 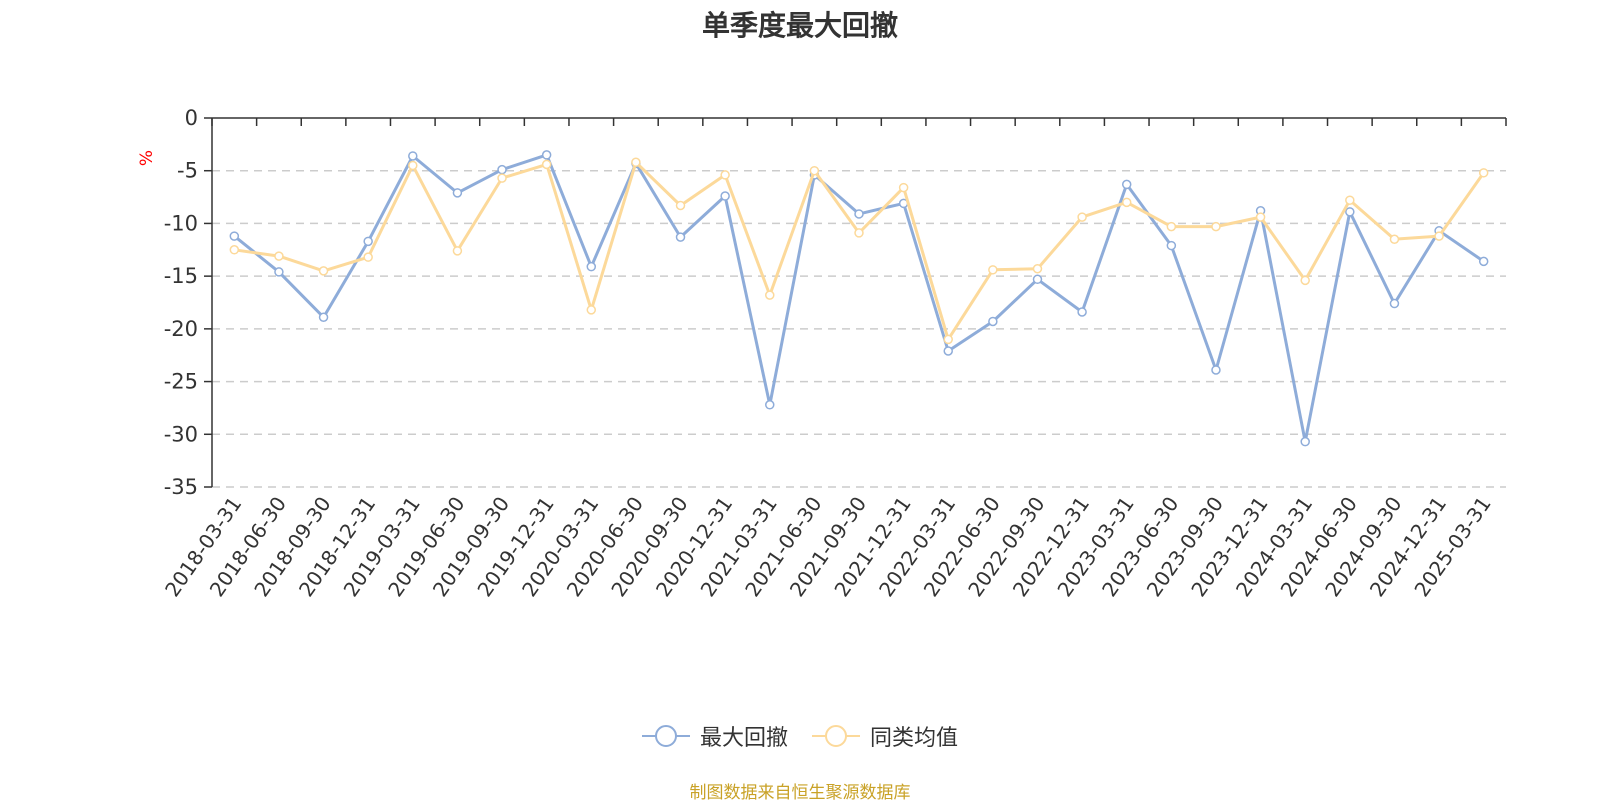 What do you see at coordinates (800, 736) in the screenshot?
I see `legend: 最大回撤 同类均值` at bounding box center [800, 736].